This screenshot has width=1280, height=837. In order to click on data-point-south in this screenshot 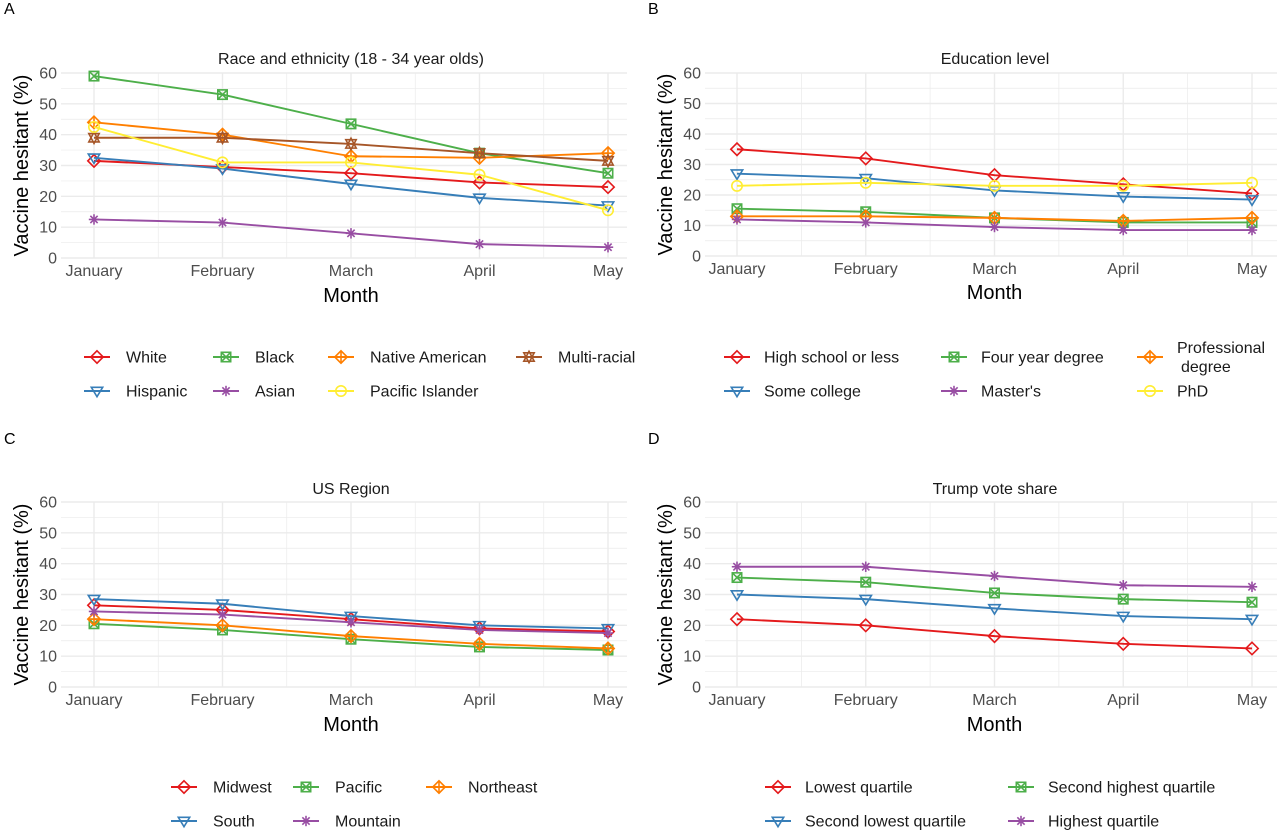, I will do `click(351, 617)`.